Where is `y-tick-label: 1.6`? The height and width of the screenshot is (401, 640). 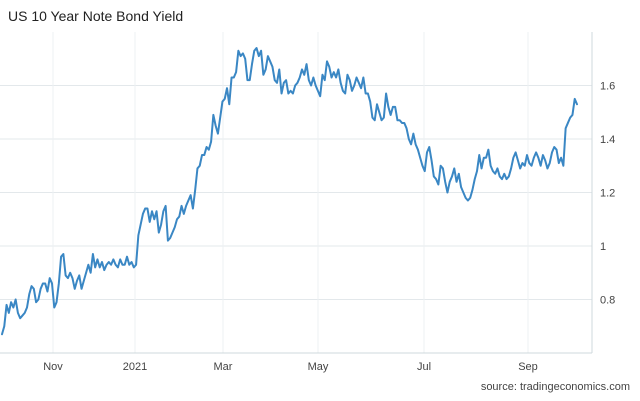
y-tick-label: 1.6 is located at coordinates (607, 87).